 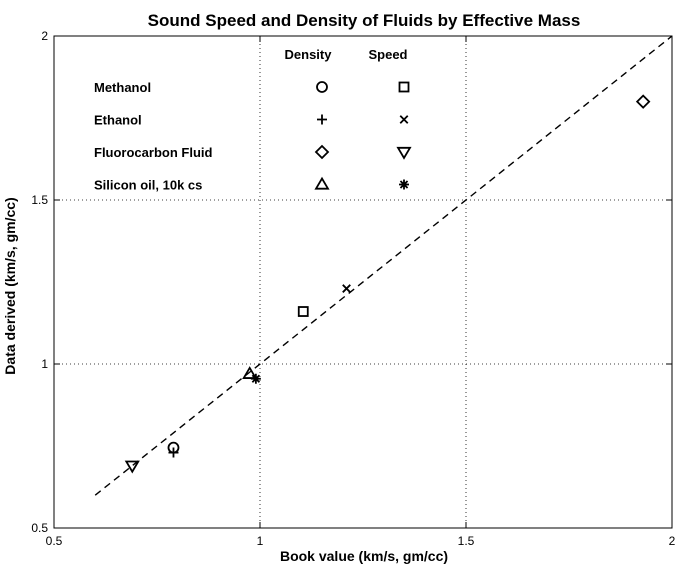 I want to click on legend-marker-square, so click(x=404, y=87).